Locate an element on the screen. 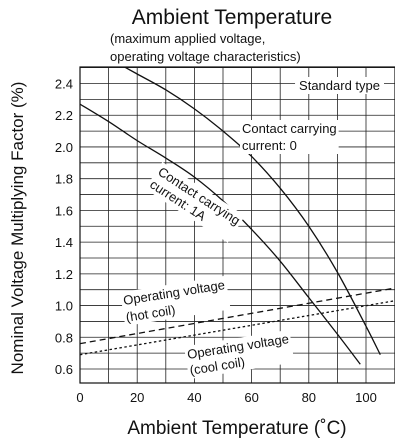 The height and width of the screenshot is (442, 395). label-operating-cool: Operating voltage(cool coil) is located at coordinates (239, 354).